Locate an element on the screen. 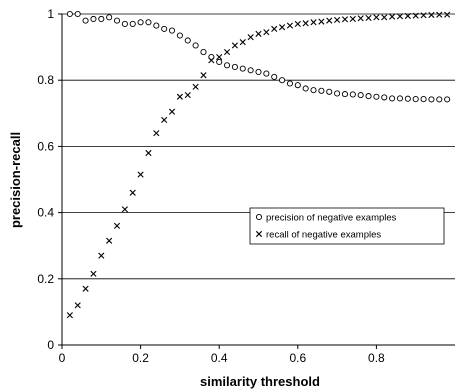 The image size is (458, 391). x-tick-labels: 0 0.2 0.4 0.6 0.8 is located at coordinates (222, 358).